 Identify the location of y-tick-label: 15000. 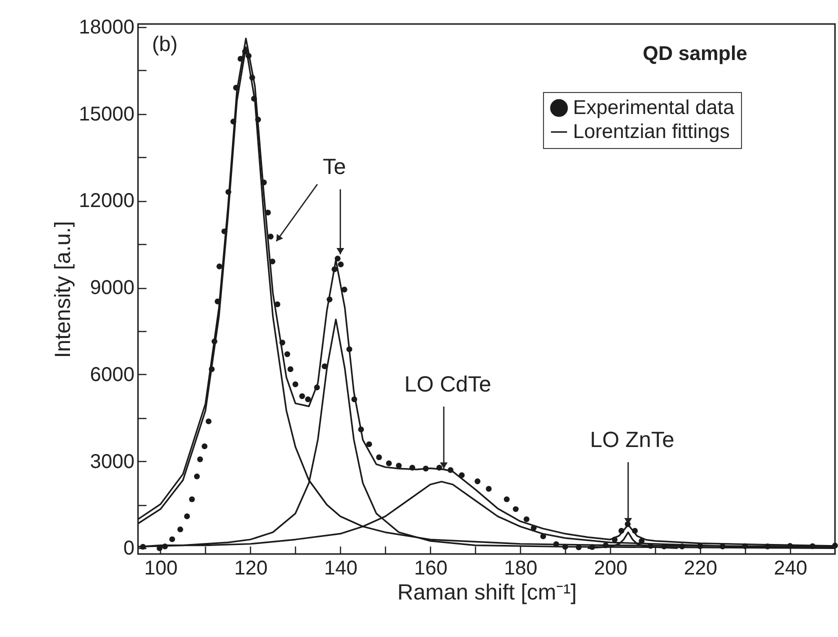
(106, 114).